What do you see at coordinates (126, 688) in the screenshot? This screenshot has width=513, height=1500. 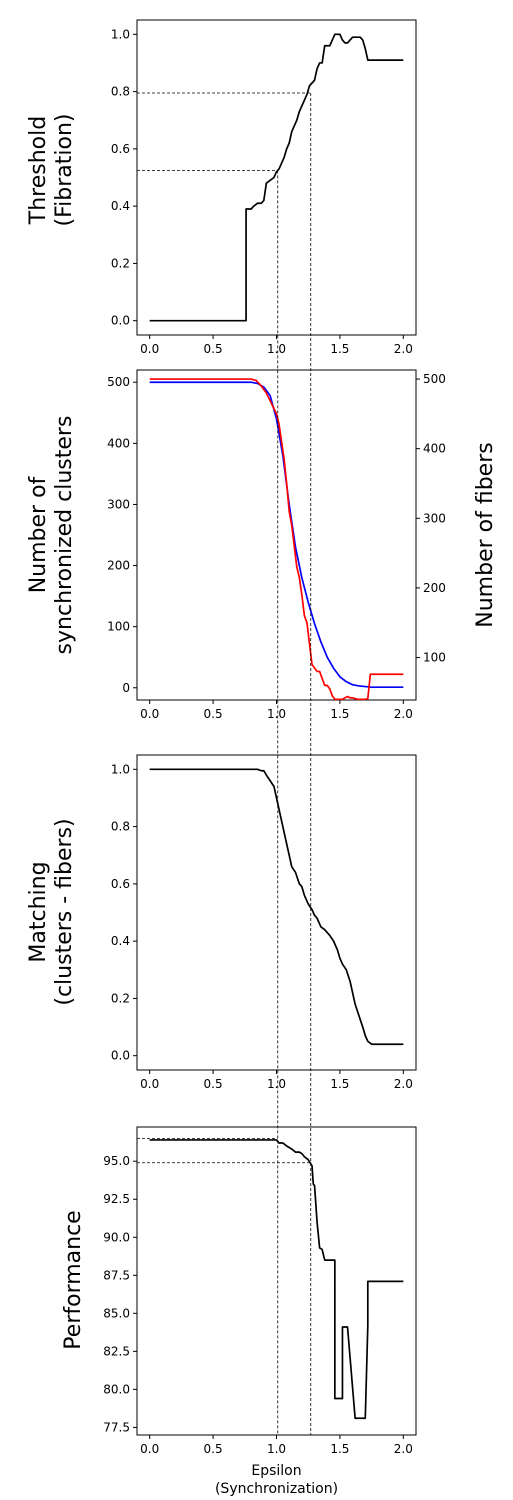 I see `y-tick-label: 0` at bounding box center [126, 688].